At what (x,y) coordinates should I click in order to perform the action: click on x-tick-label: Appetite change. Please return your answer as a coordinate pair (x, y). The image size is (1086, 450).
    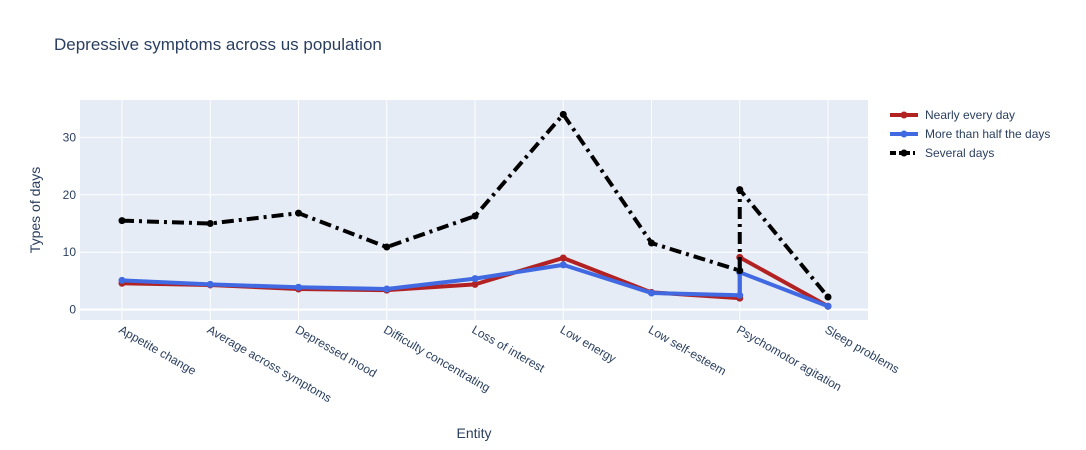
    Looking at the image, I should click on (158, 350).